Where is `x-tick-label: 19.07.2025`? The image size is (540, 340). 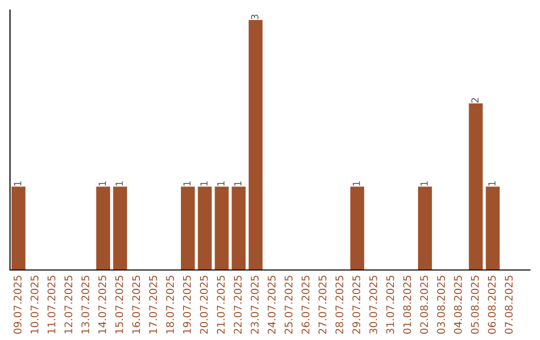 x-tick-label: 19.07.2025 is located at coordinates (186, 305).